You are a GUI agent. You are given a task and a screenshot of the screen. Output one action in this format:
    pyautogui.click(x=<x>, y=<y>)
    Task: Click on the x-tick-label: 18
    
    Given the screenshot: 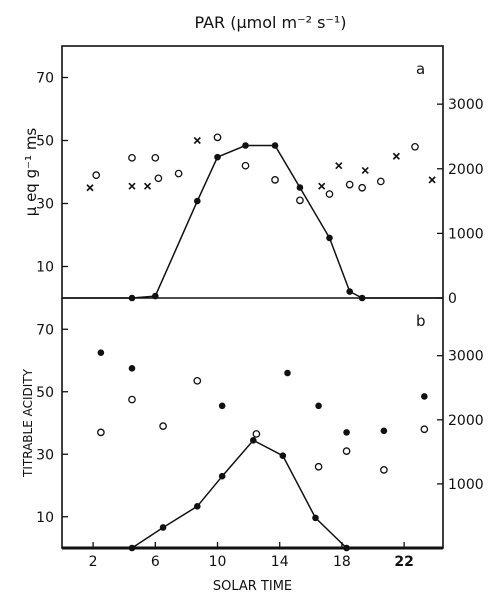 What is the action you would take?
    pyautogui.click(x=342, y=562)
    